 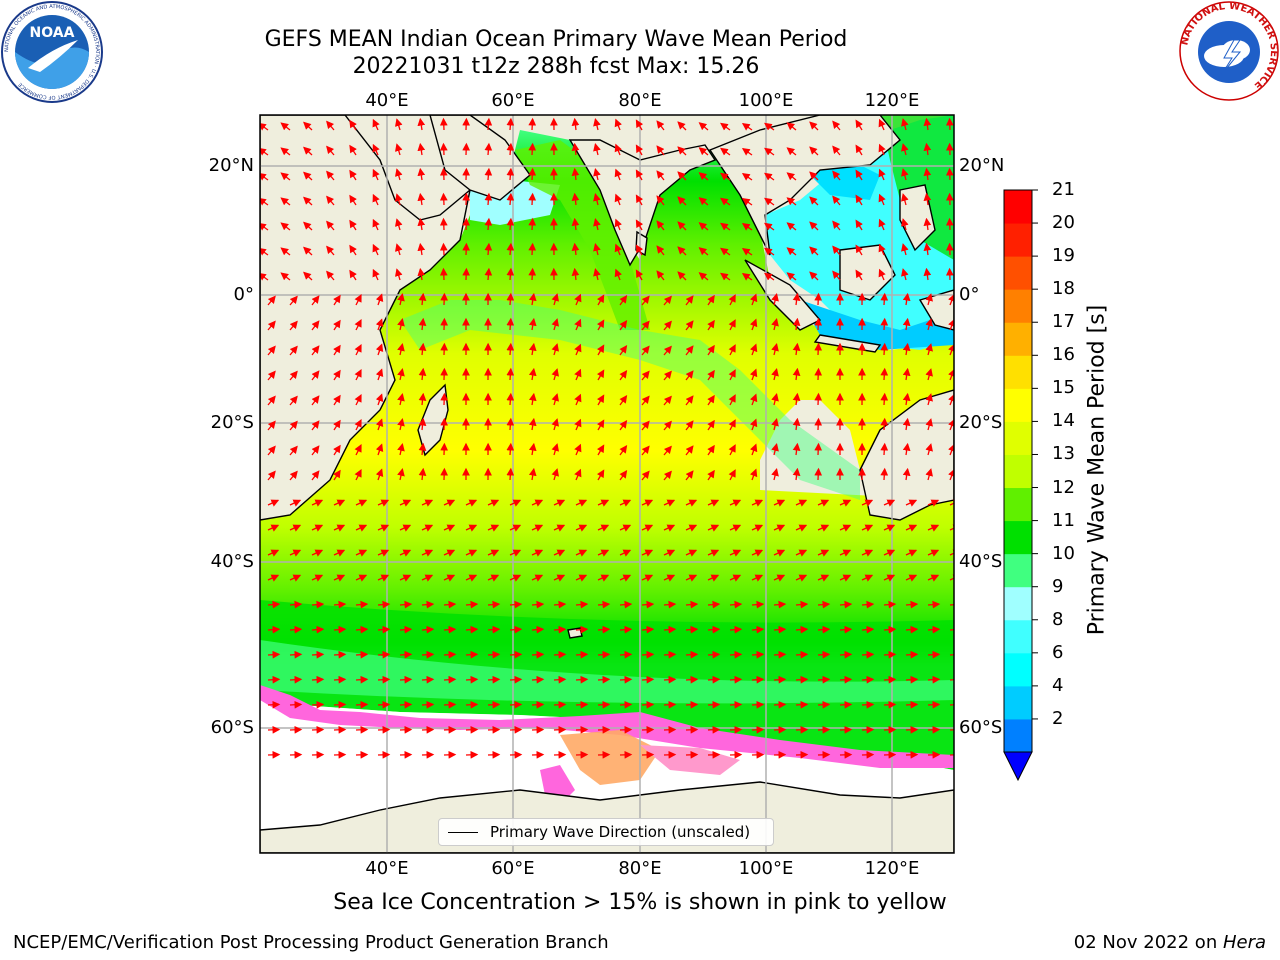 I want to click on lon-tick-bottom: 40°E, so click(x=387, y=868).